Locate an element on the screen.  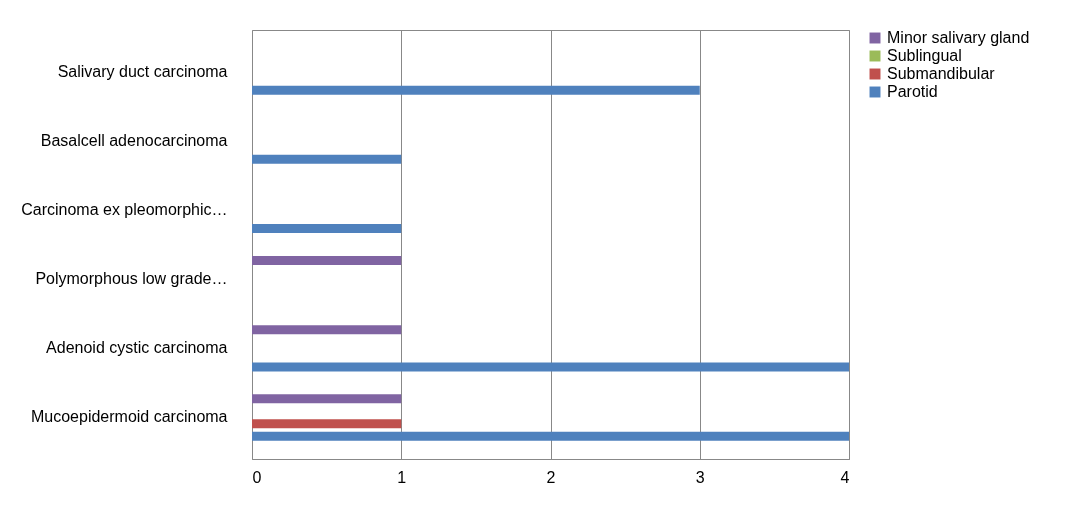
x-tick-label: 4 is located at coordinates (845, 477).